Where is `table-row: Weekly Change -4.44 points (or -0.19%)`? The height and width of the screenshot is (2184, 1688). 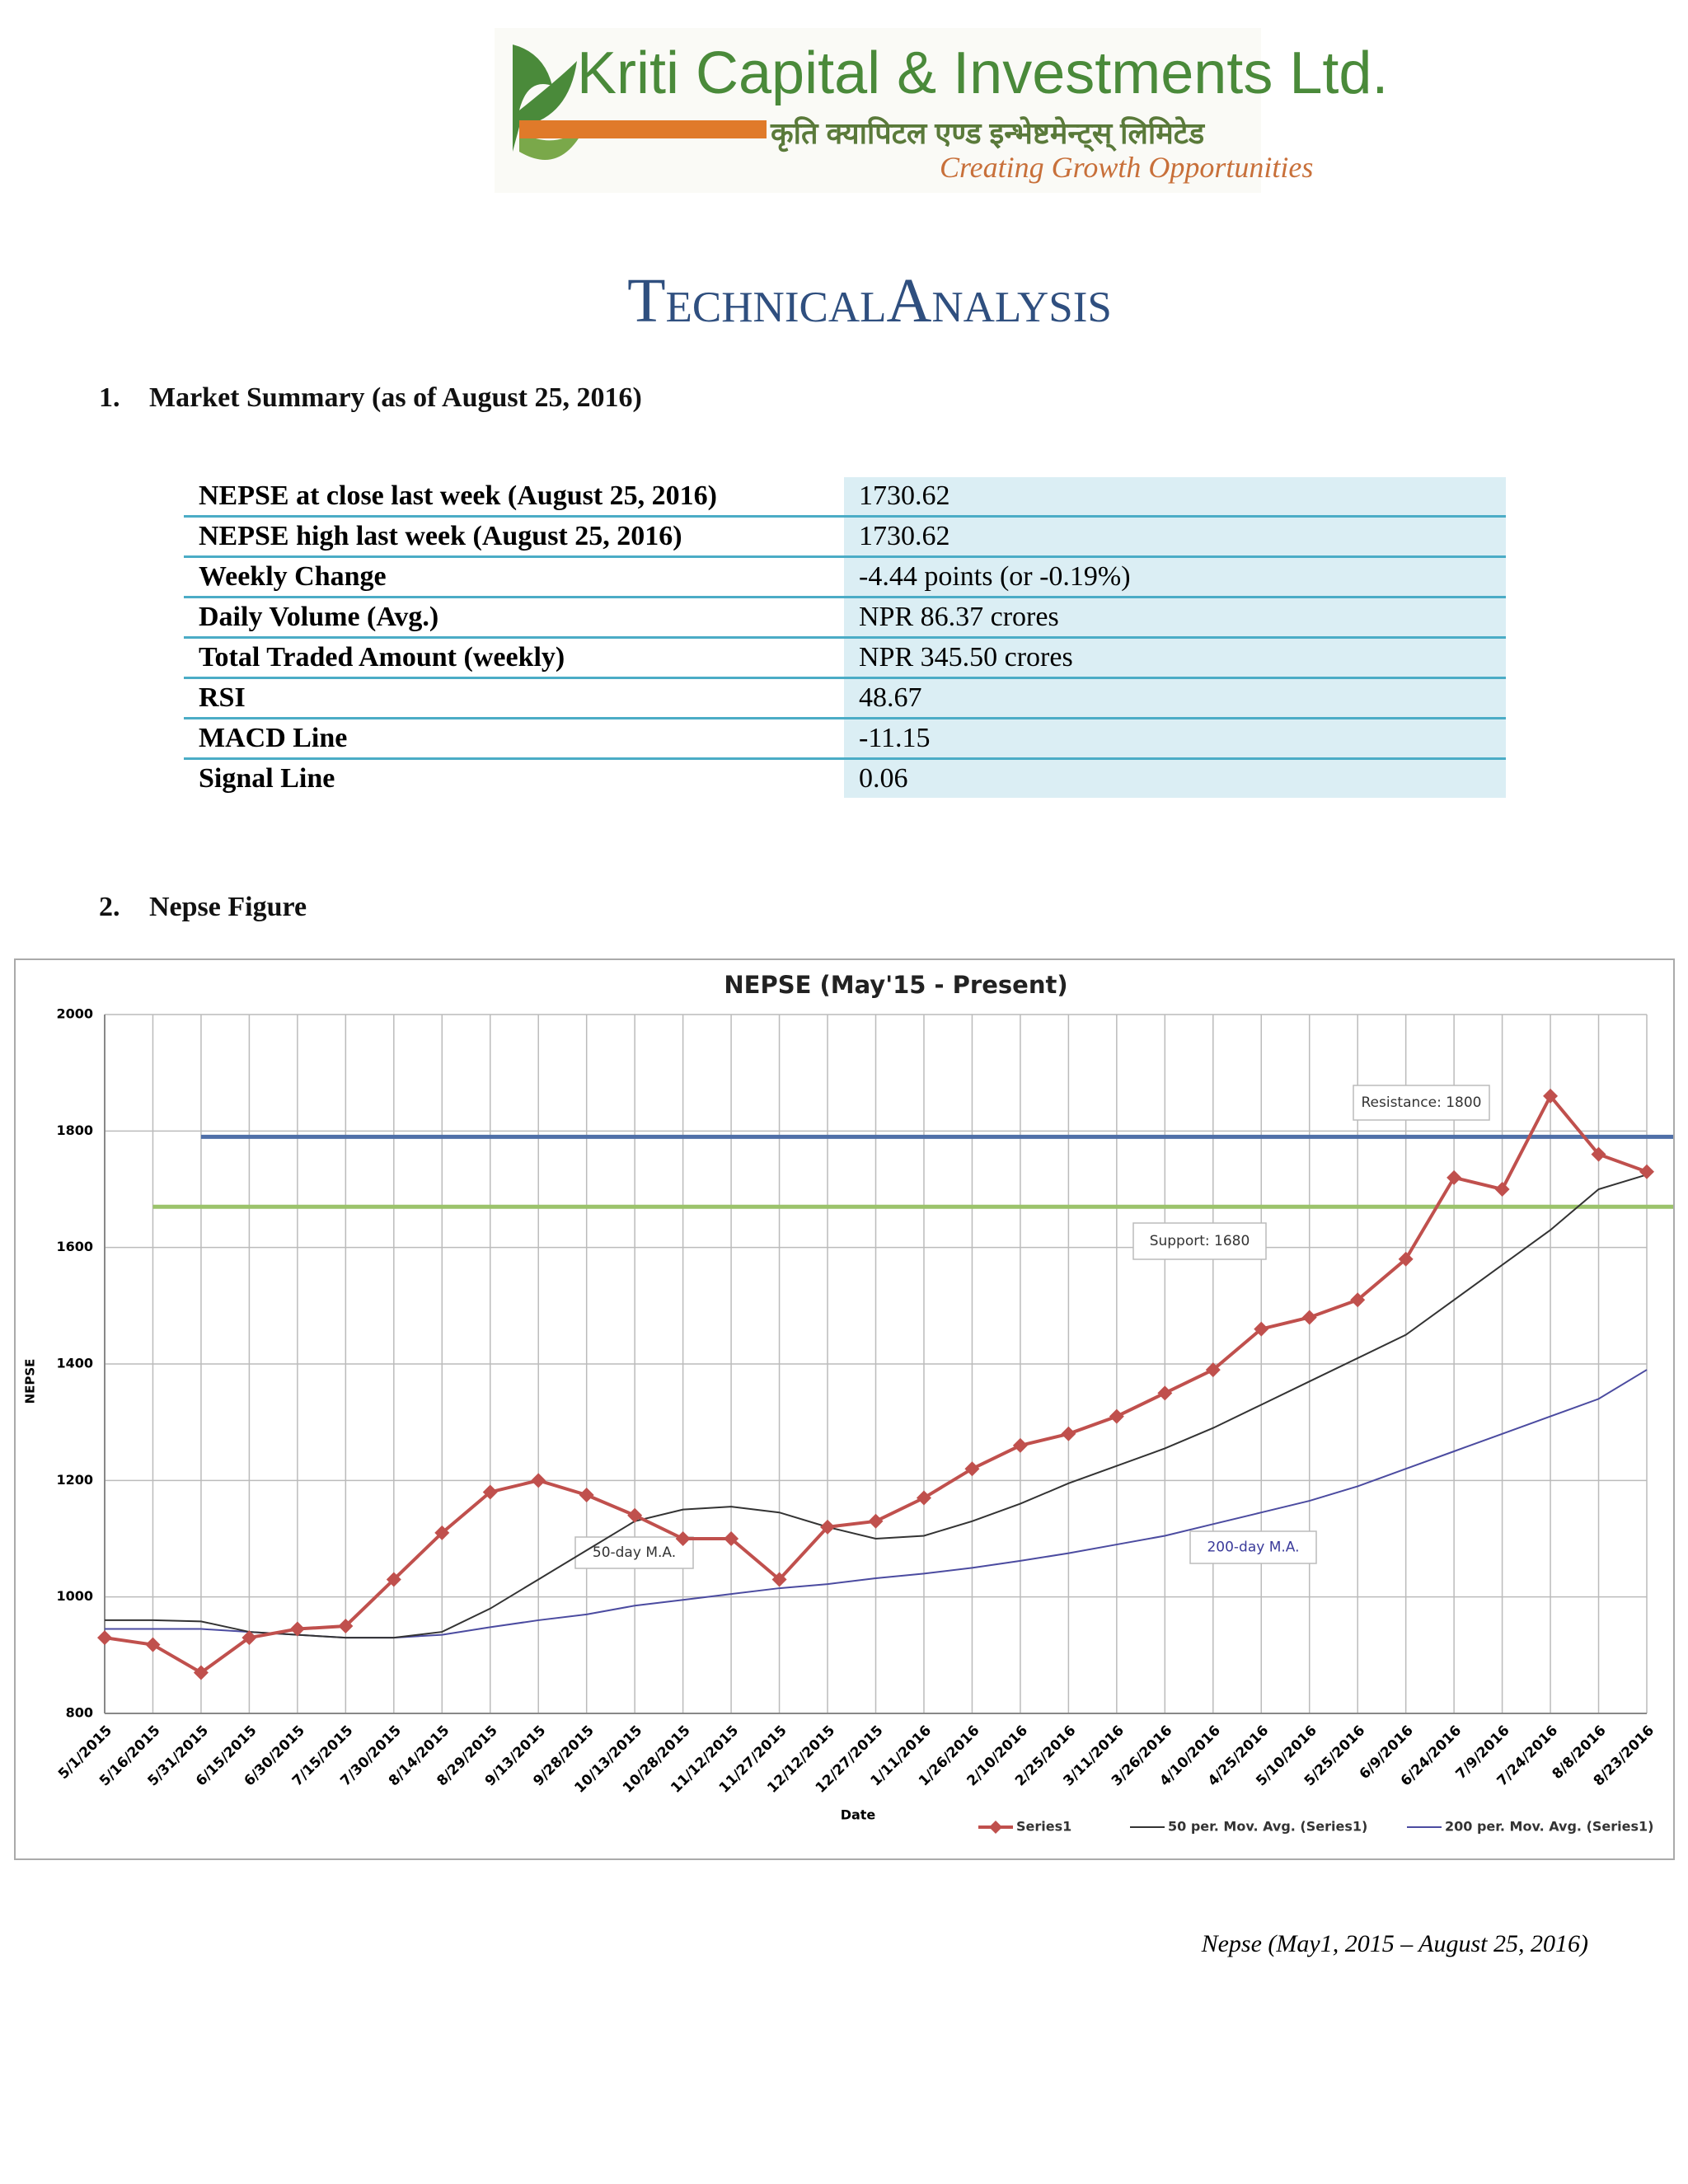 table-row: Weekly Change -4.44 points (or -0.19%) is located at coordinates (845, 577).